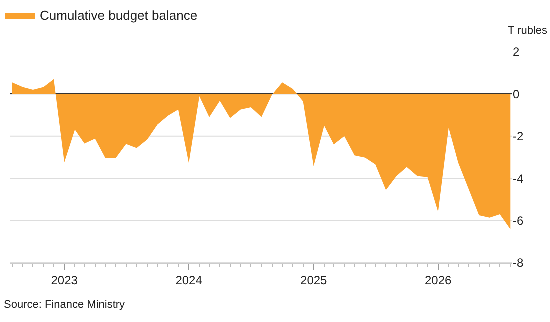  What do you see at coordinates (518, 263) in the screenshot?
I see `y-tick-label: -8` at bounding box center [518, 263].